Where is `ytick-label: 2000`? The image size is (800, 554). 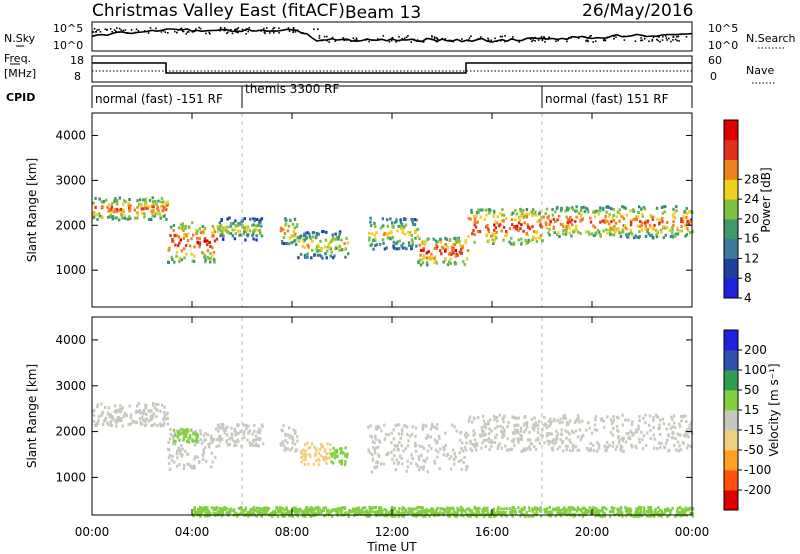
ytick-label: 2000 is located at coordinates (70, 225).